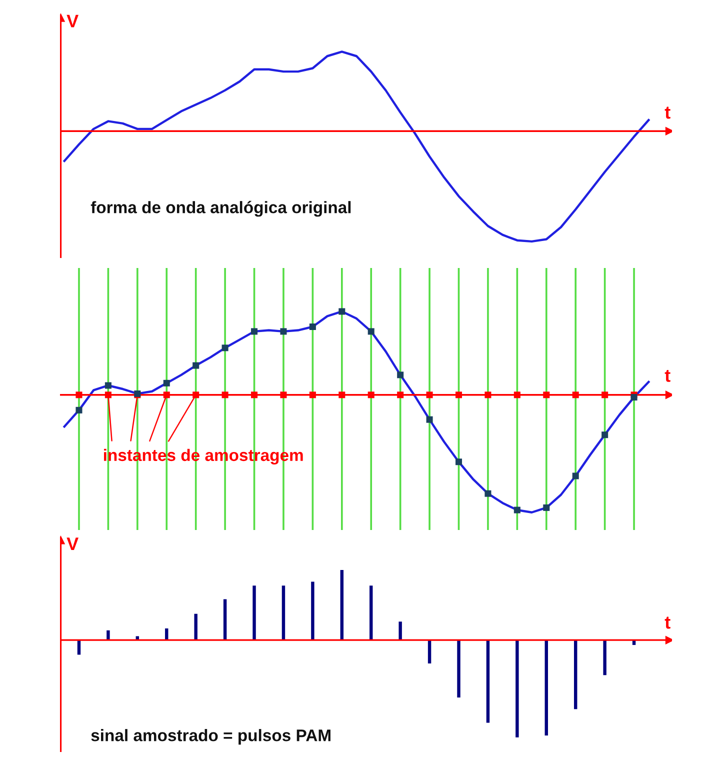 Image resolution: width=712 pixels, height=758 pixels. Describe the element at coordinates (220, 208) in the screenshot. I see `annotation: forma de onda analógica original` at that location.